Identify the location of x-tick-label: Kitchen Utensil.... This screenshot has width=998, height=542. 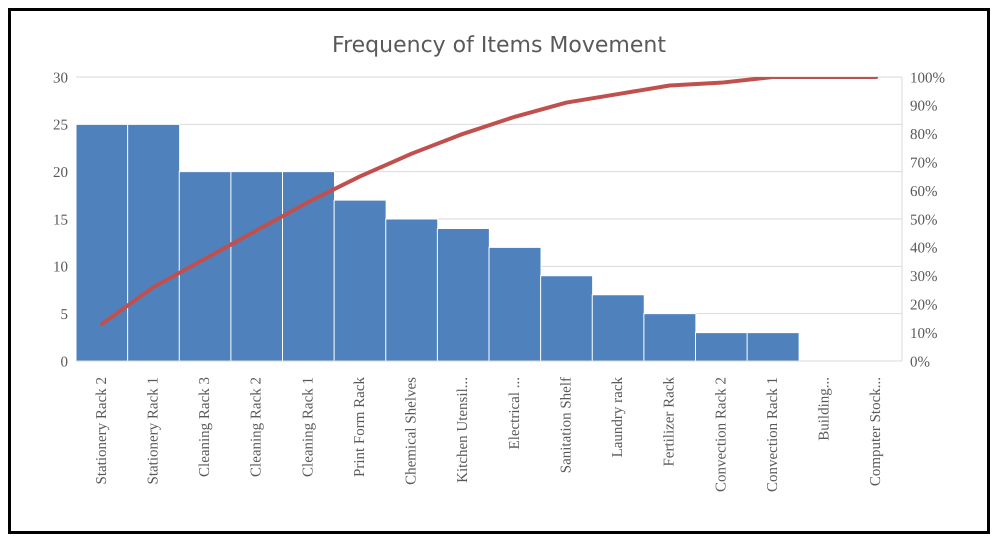
(463, 430).